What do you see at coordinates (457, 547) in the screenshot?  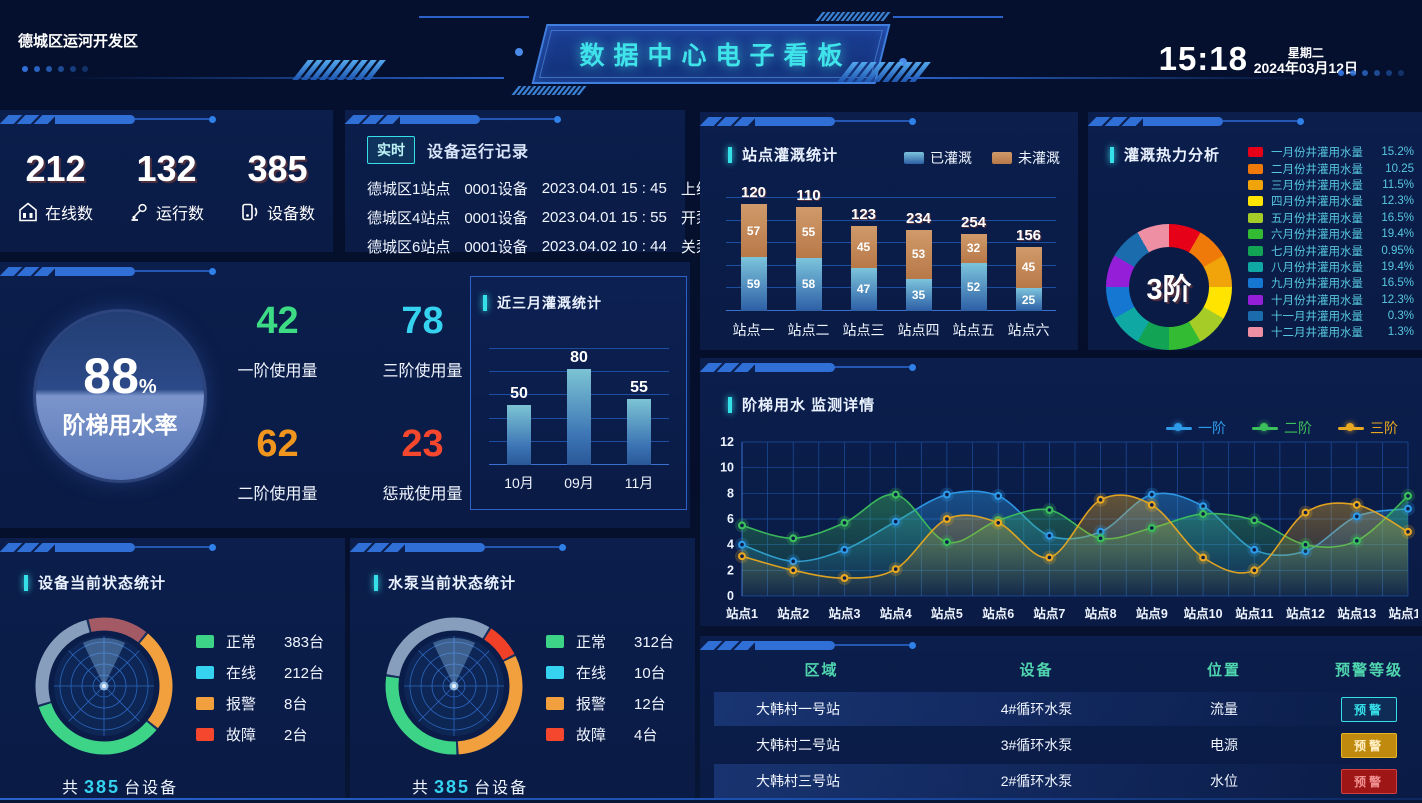 I see `panel-top-decoration` at bounding box center [457, 547].